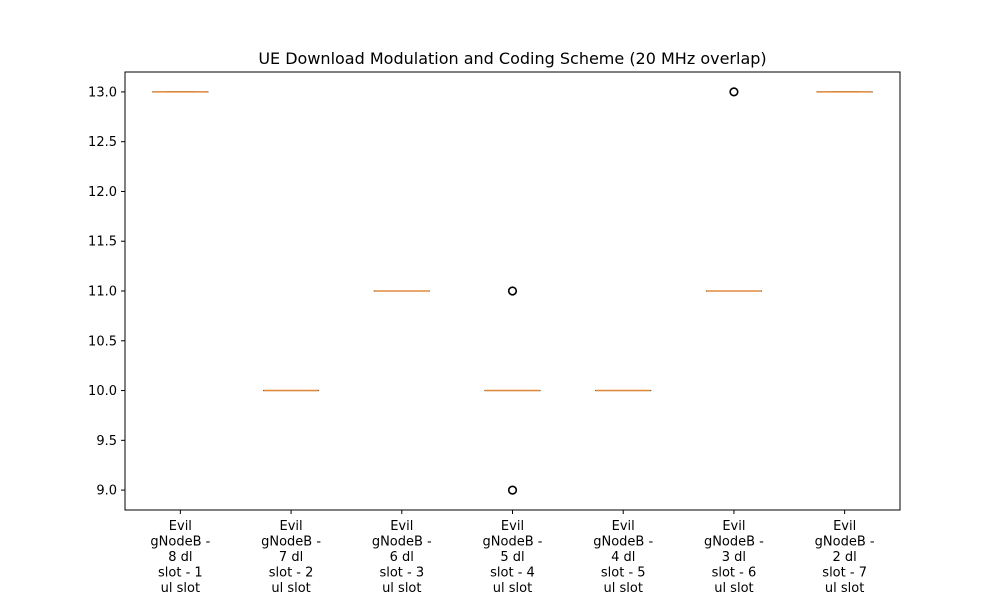  What do you see at coordinates (102, 341) in the screenshot?
I see `y-tick-label: 10.5` at bounding box center [102, 341].